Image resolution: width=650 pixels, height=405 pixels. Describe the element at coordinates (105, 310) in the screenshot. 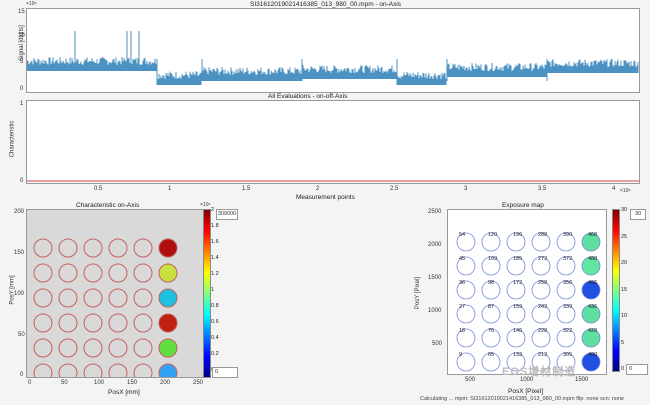

I see `left-map-svg` at that location.